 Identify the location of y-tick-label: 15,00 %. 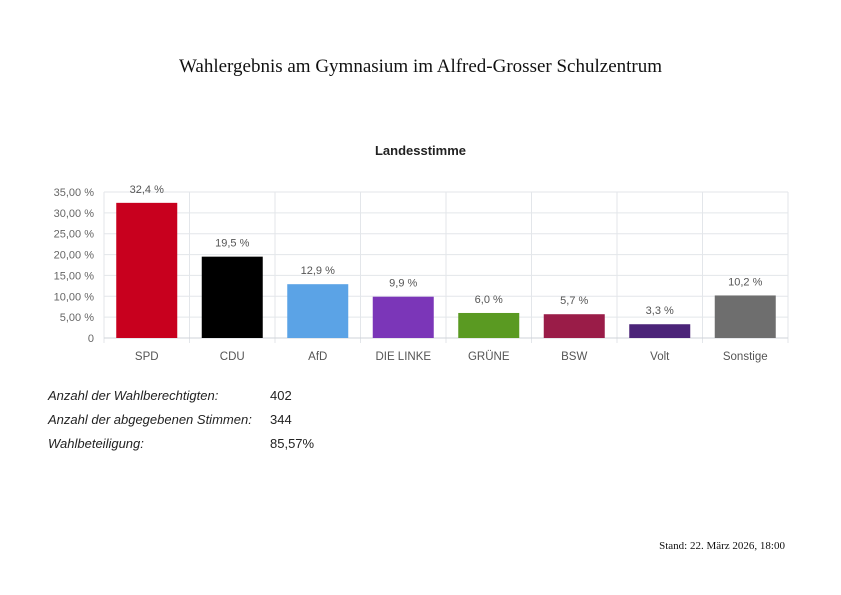
(74, 276).